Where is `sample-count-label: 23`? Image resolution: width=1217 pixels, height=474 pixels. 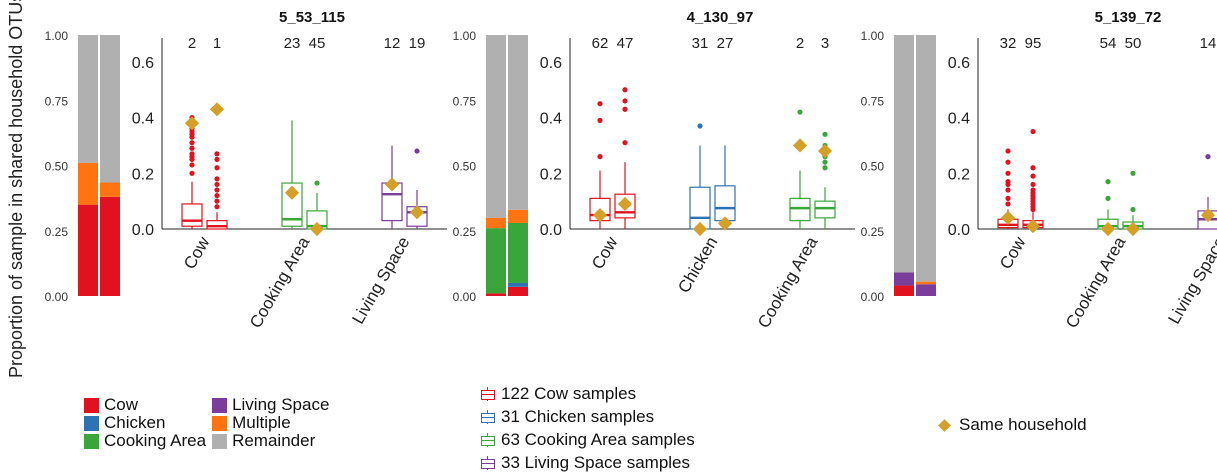
sample-count-label: 23 is located at coordinates (292, 43).